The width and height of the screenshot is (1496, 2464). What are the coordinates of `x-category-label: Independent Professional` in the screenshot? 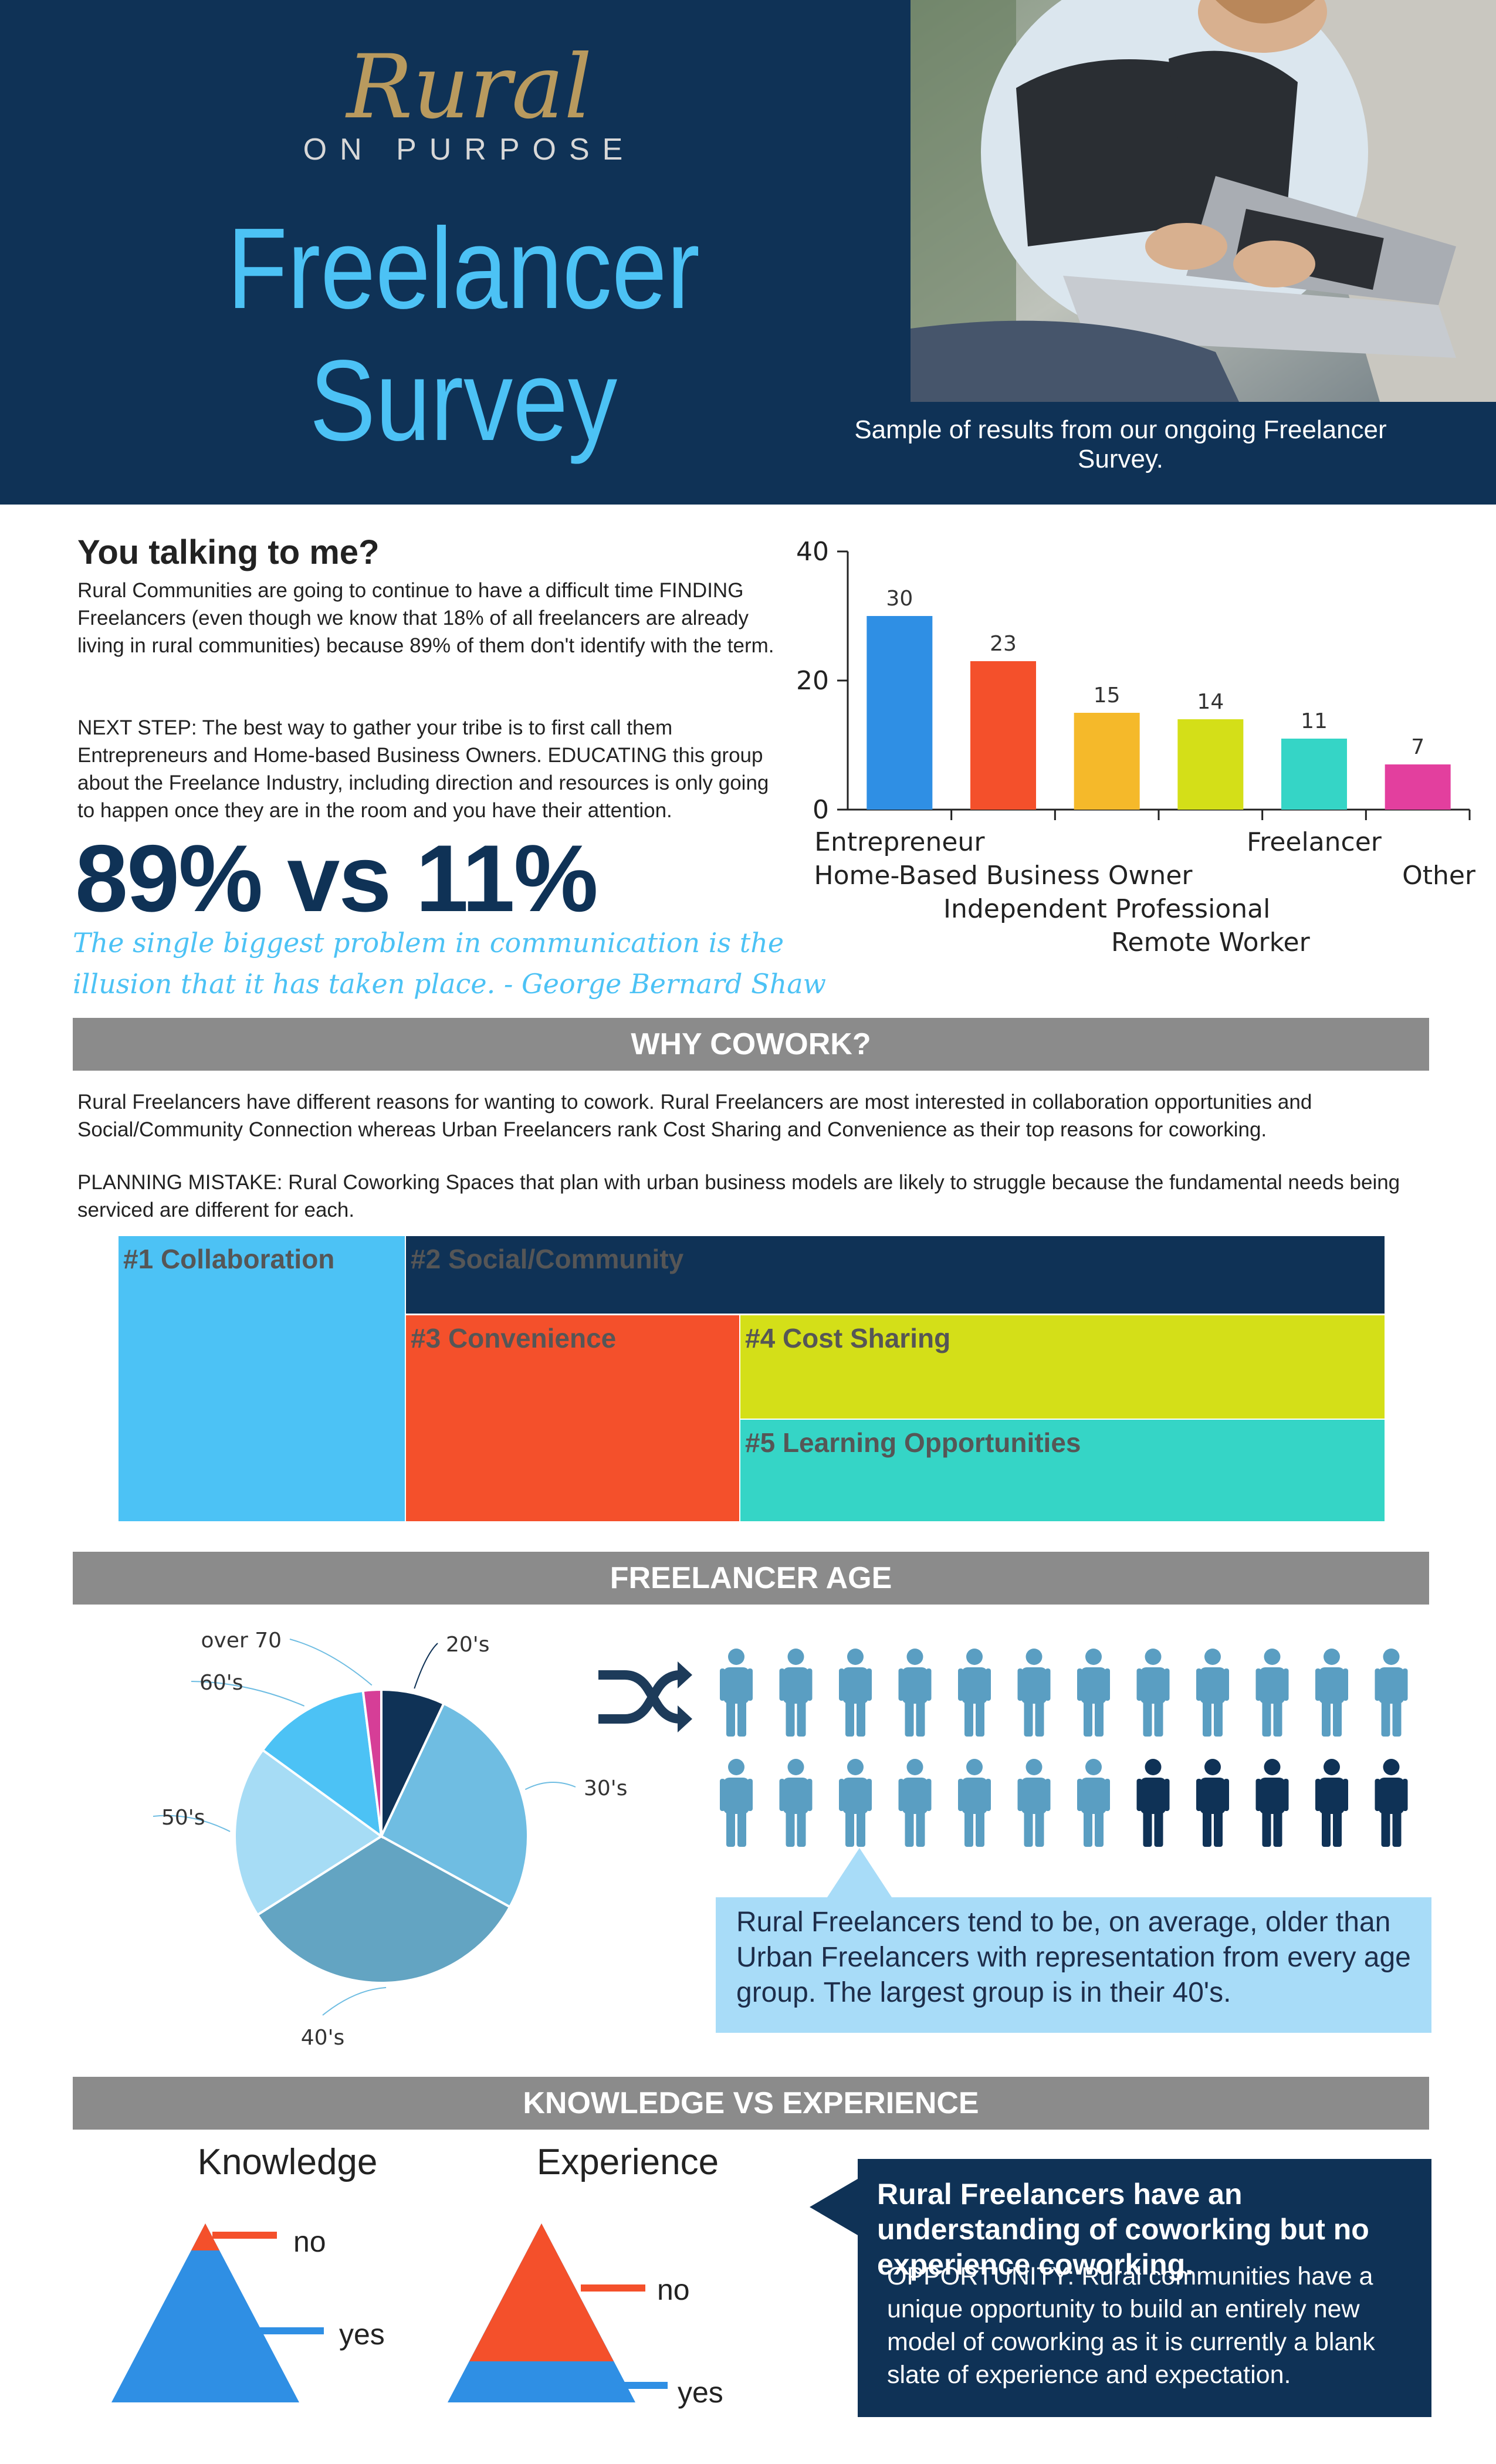 It's located at (1106, 909).